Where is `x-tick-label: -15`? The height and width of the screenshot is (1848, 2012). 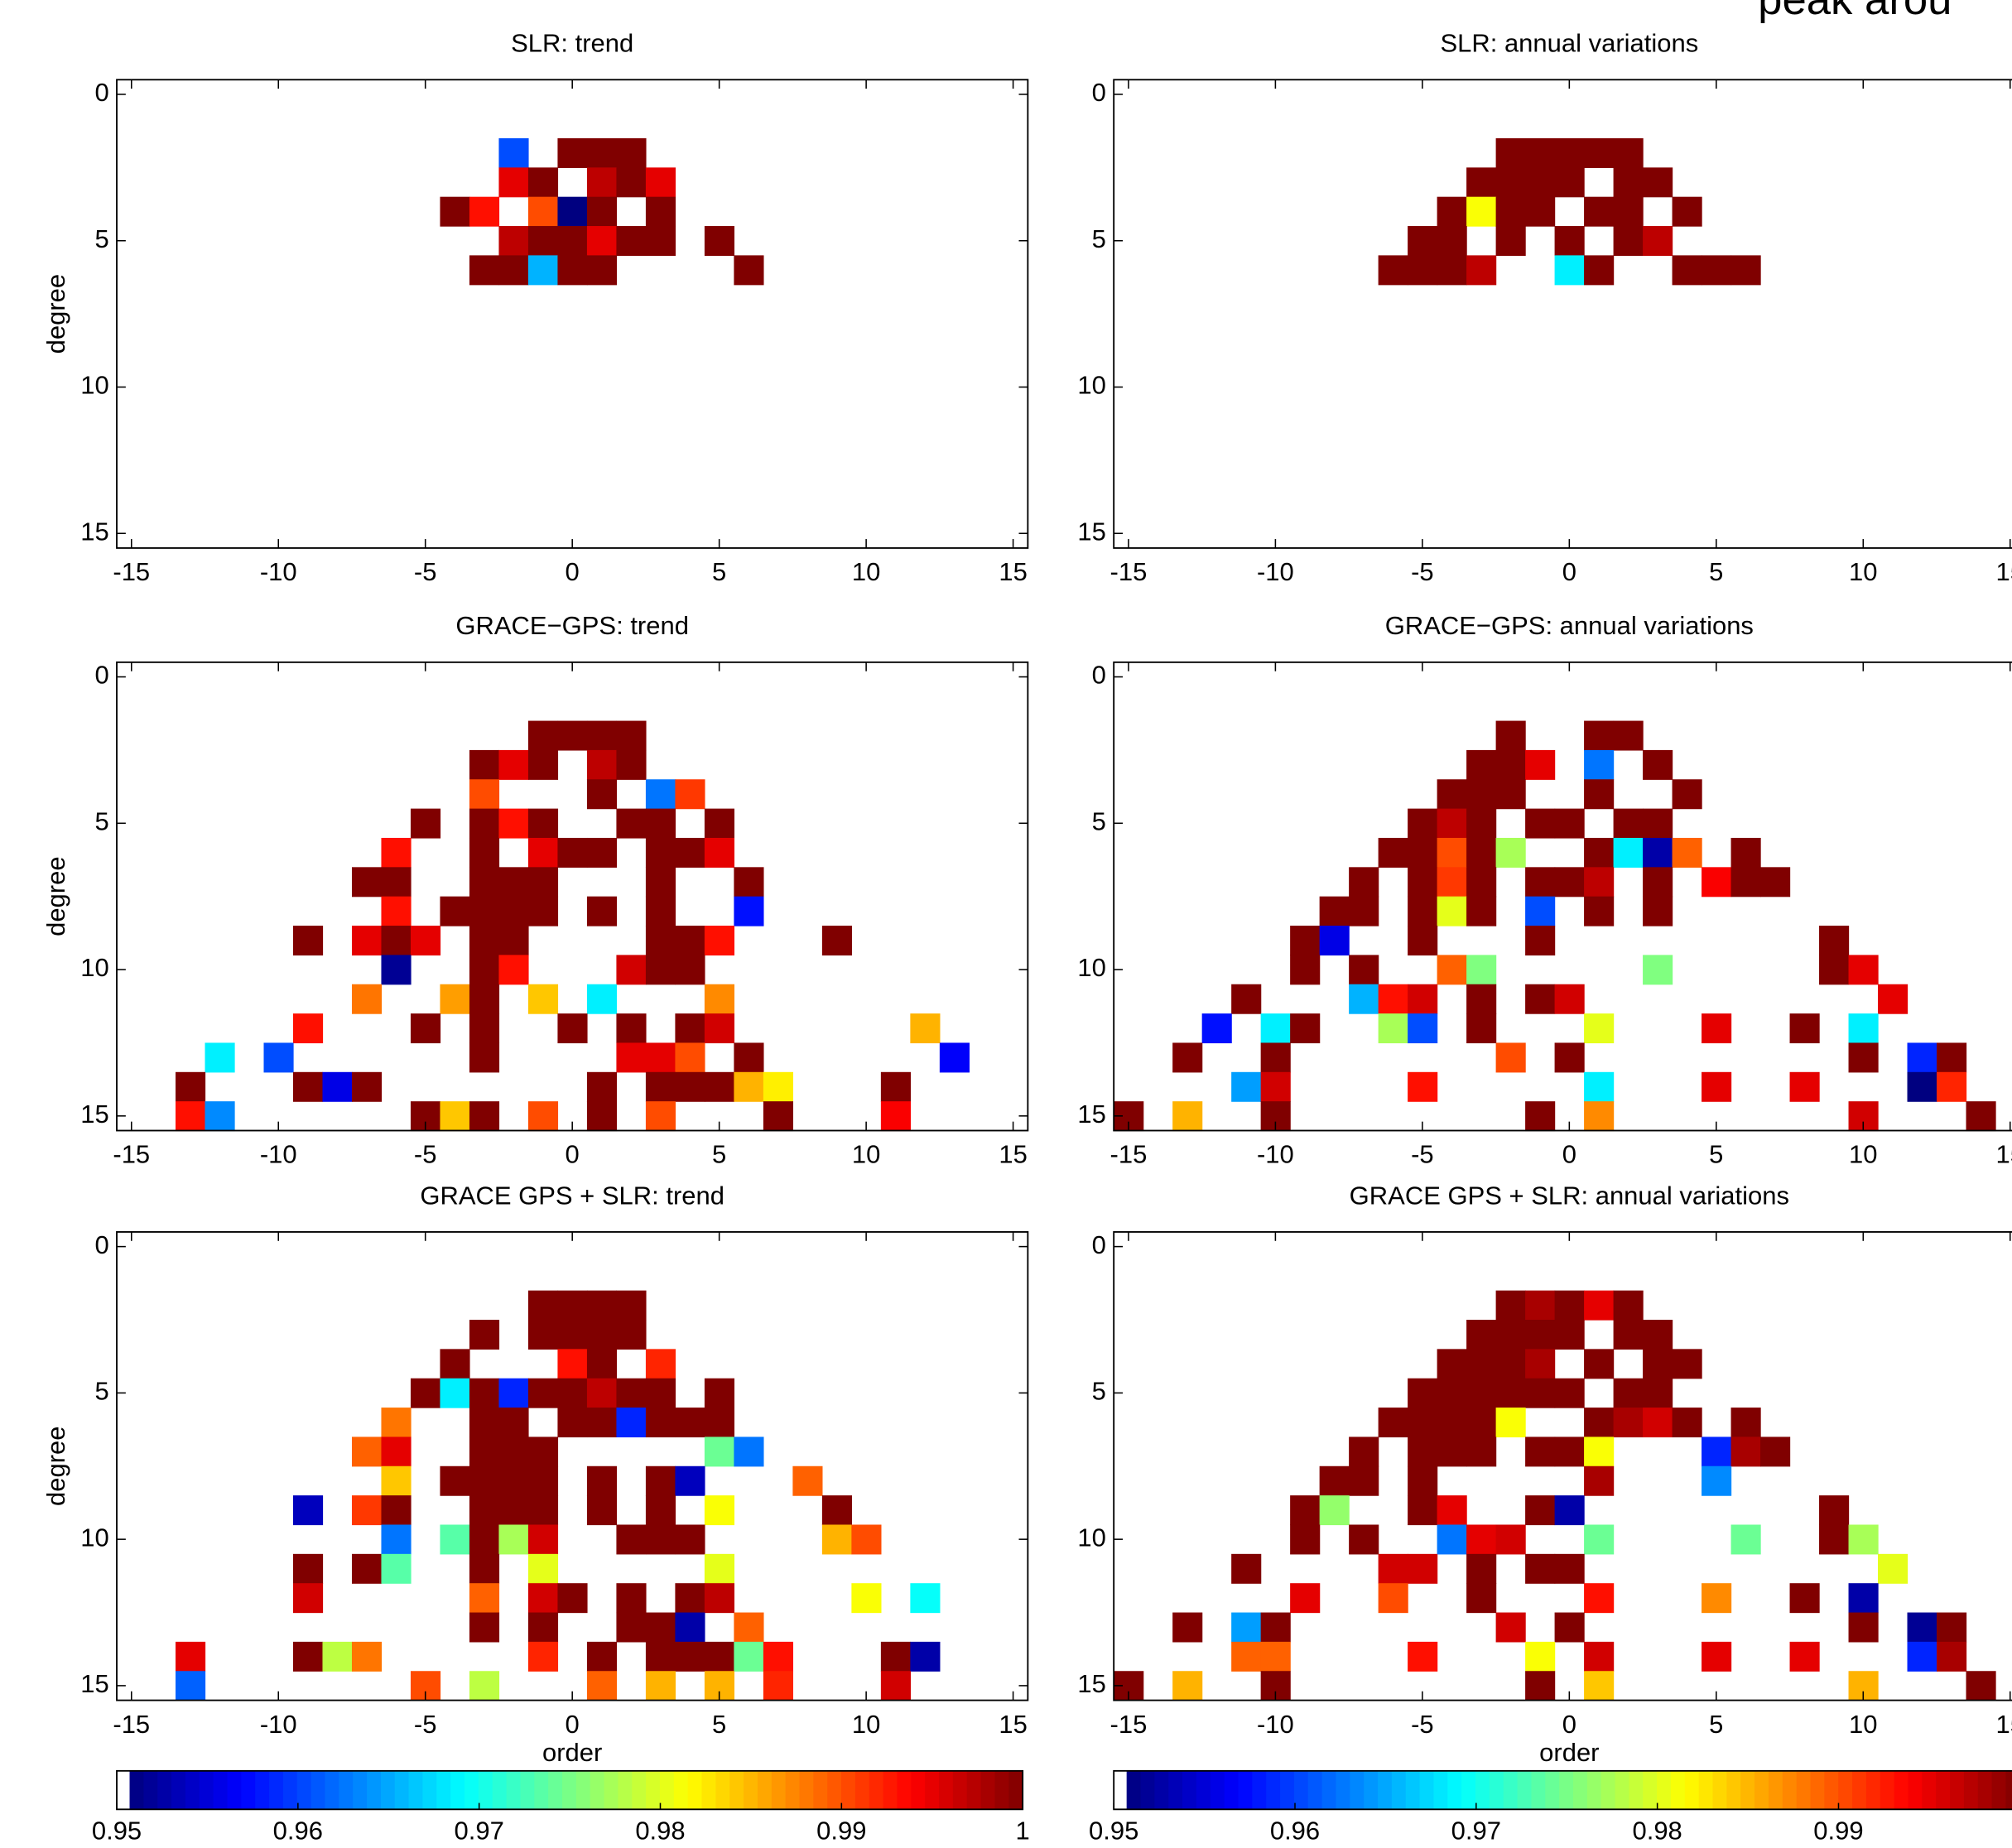
x-tick-label: -15 is located at coordinates (131, 572).